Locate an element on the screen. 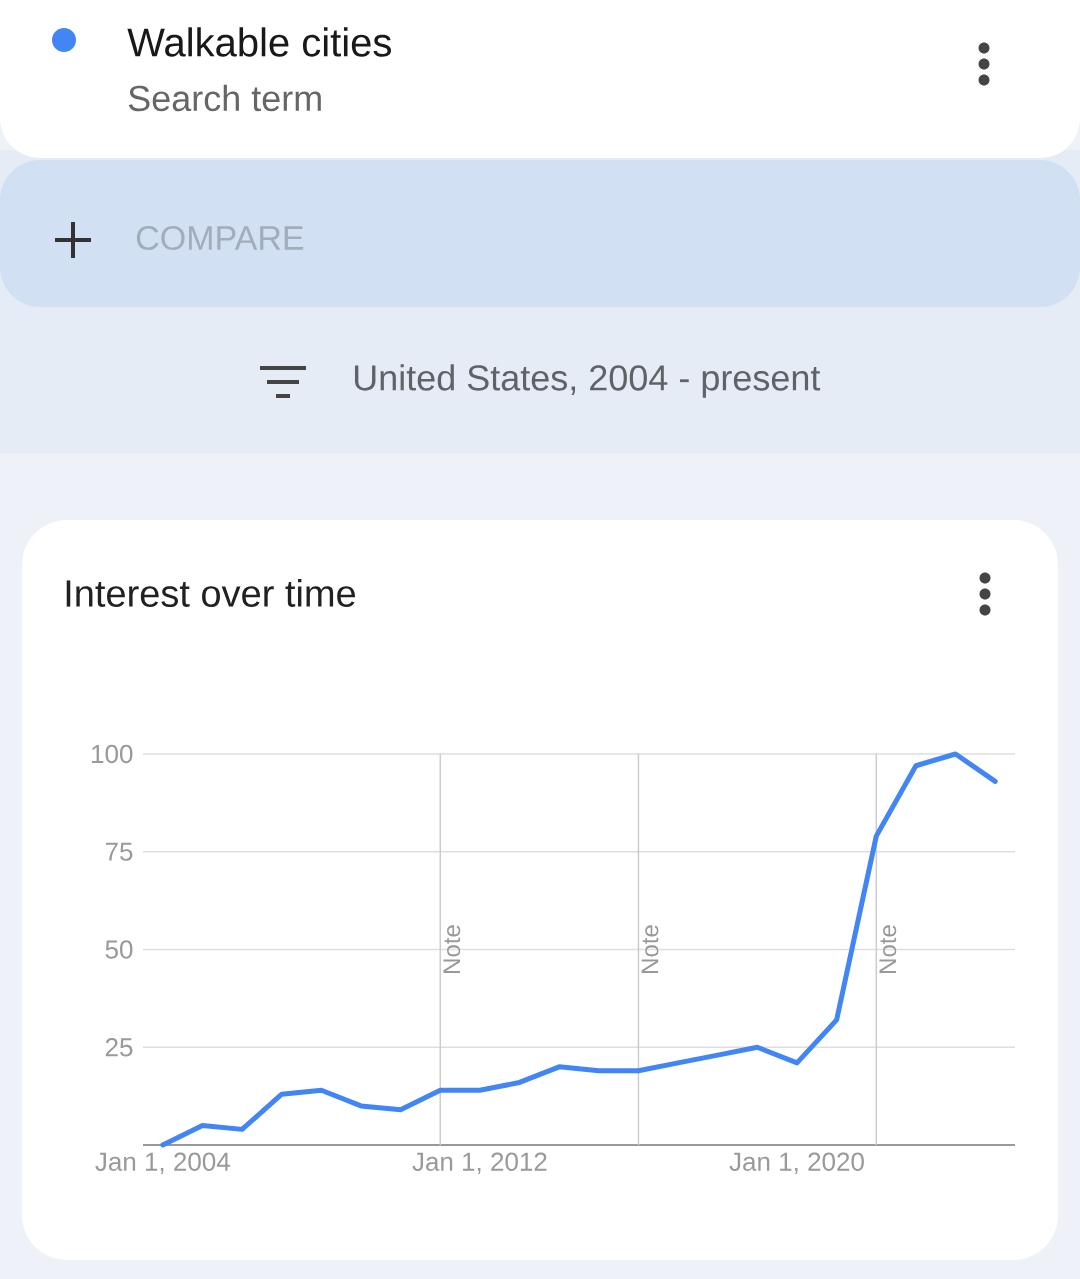  text: United States, 2004 - present is located at coordinates (587, 381).